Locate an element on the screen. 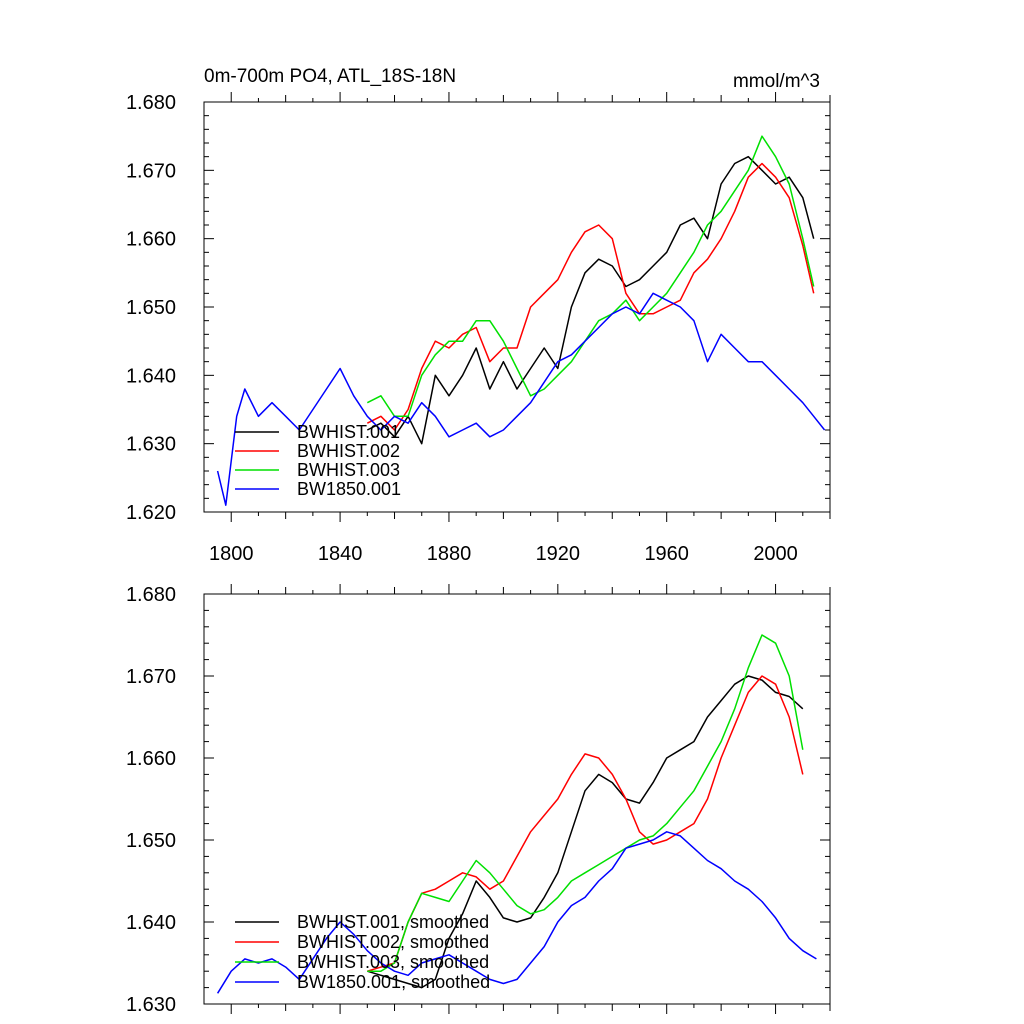 The width and height of the screenshot is (1024, 1024). series-line-bwhist-003-smoothed is located at coordinates (585, 803).